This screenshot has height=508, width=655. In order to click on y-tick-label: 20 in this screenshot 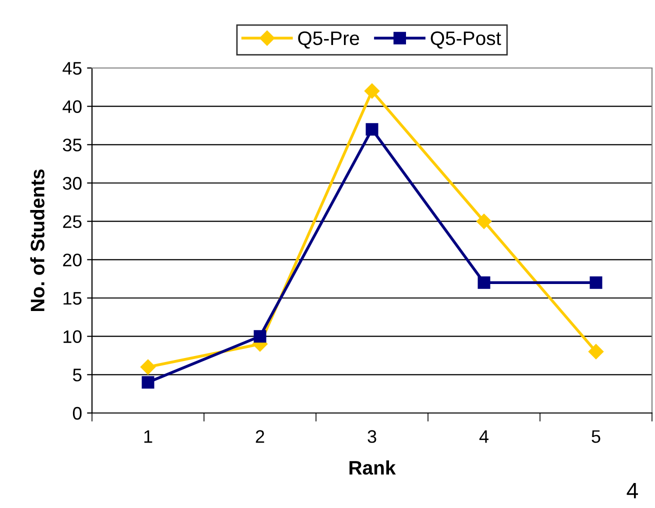, I will do `click(72, 260)`.